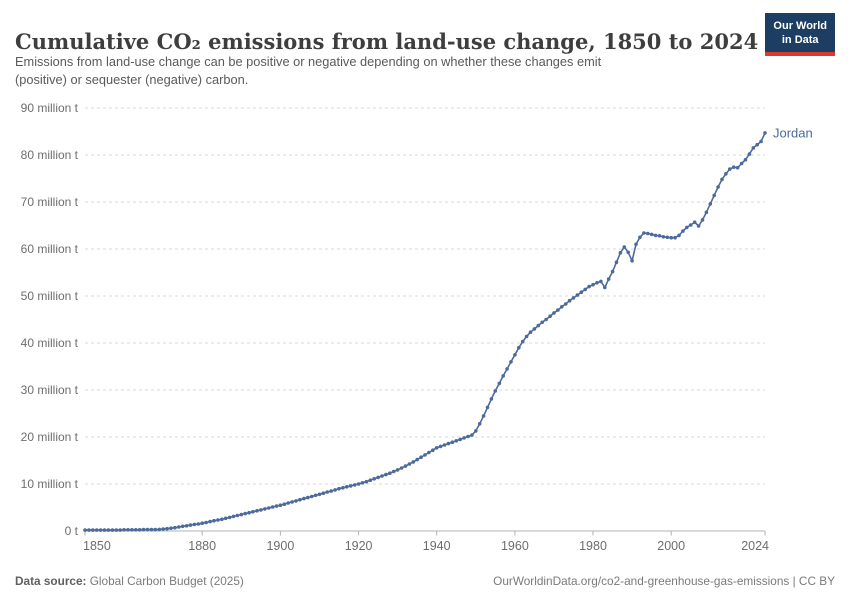 This screenshot has height=600, width=850. I want to click on x-tick-label: 1920, so click(359, 546).